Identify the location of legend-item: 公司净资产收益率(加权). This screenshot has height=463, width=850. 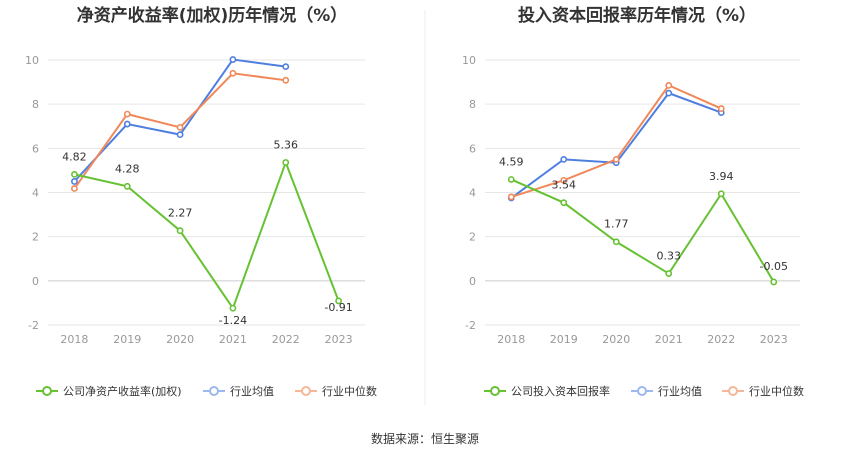
(109, 391).